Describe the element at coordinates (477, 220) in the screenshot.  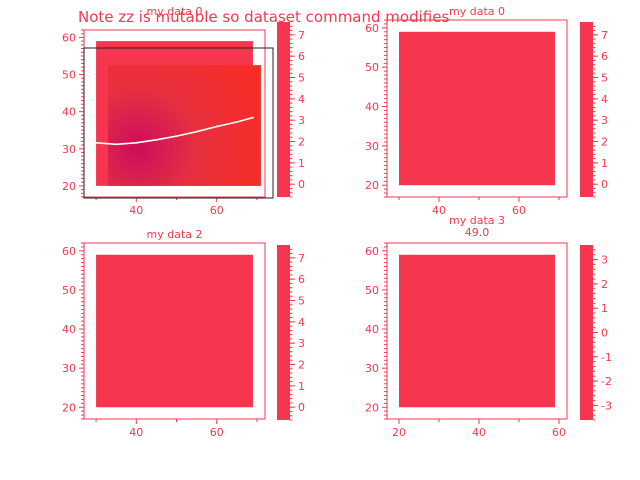
I see `panel-title: my data 3` at that location.